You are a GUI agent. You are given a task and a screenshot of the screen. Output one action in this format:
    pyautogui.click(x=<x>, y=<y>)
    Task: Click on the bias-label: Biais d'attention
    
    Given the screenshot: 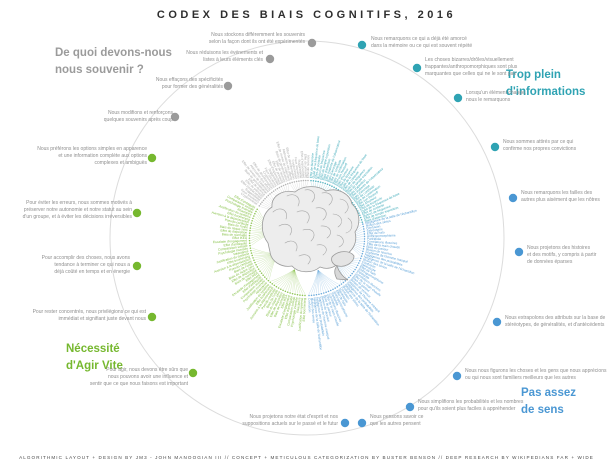 What is the action you would take?
    pyautogui.click(x=375, y=218)
    